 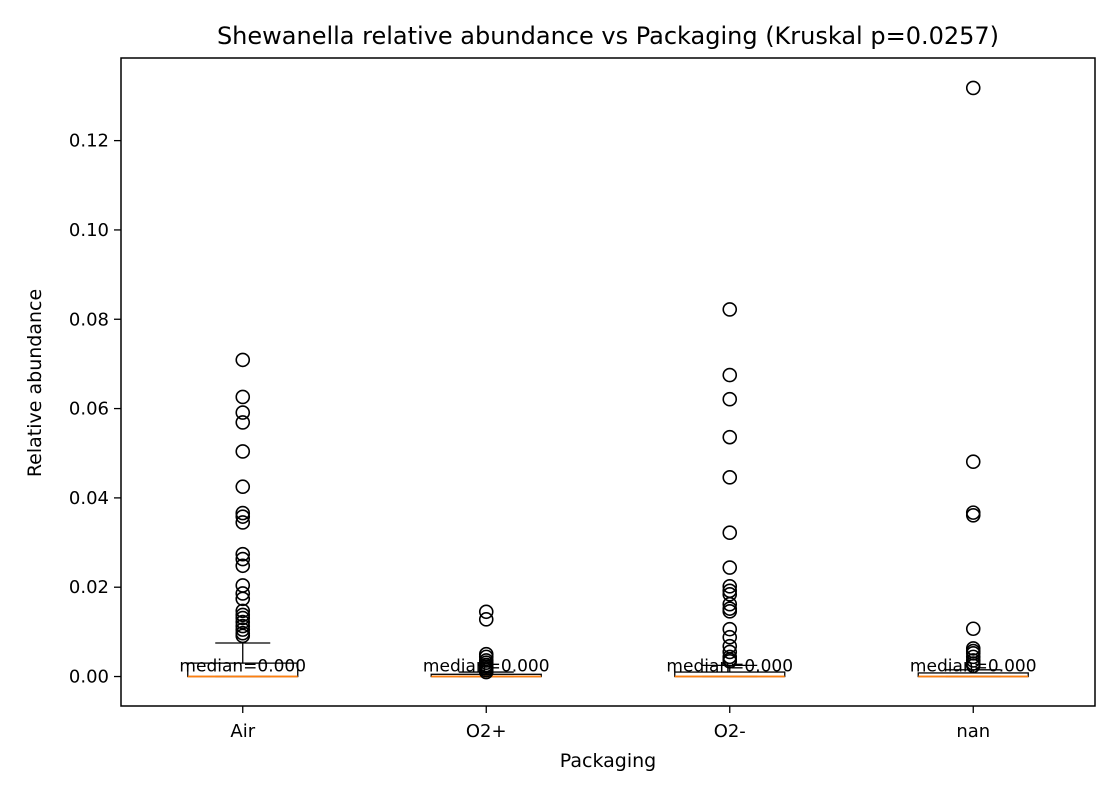 I want to click on y-tick-label: 0.04, so click(x=89, y=498).